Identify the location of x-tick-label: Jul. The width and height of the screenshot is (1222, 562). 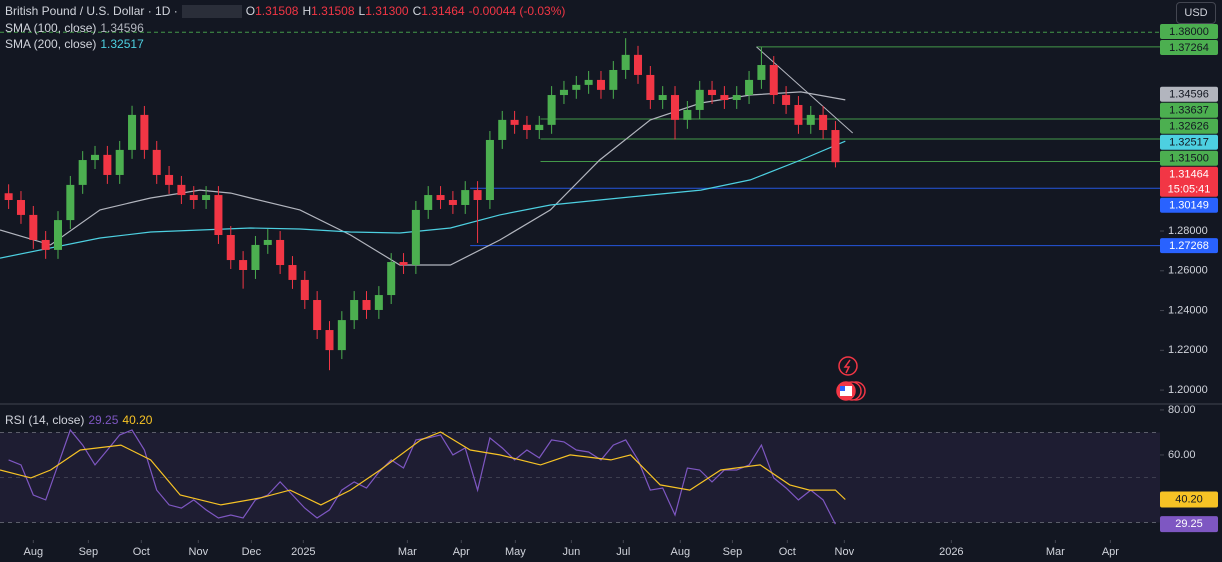
(623, 552).